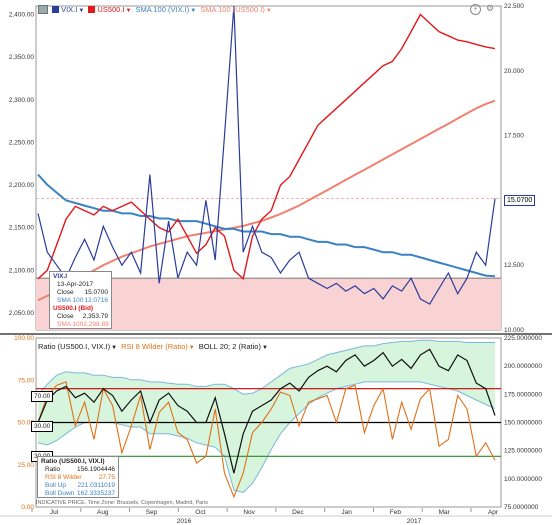 Image resolution: width=552 pixels, height=525 pixels. What do you see at coordinates (73, 308) in the screenshot?
I see `tooltip-subtitle: US500.I (Bid)` at bounding box center [73, 308].